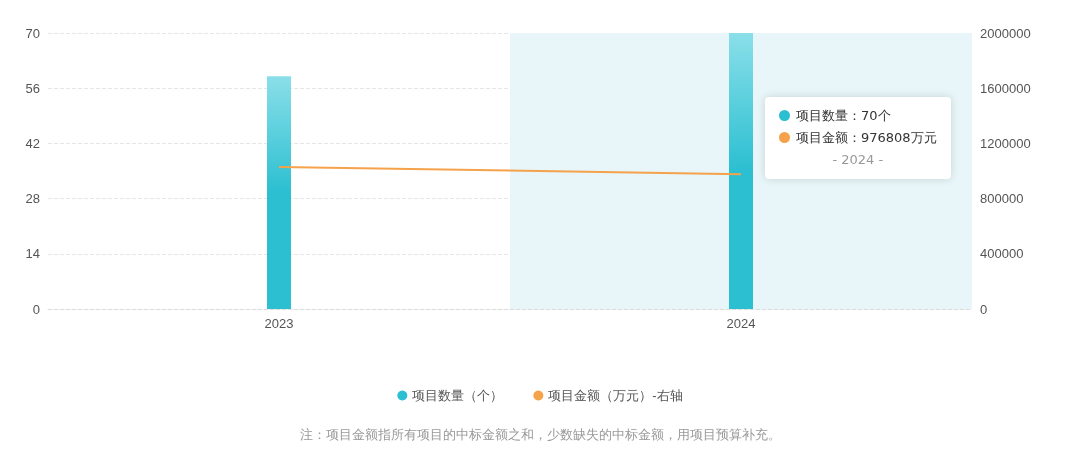  What do you see at coordinates (1002, 254) in the screenshot?
I see `y2-tick-label: 400000` at bounding box center [1002, 254].